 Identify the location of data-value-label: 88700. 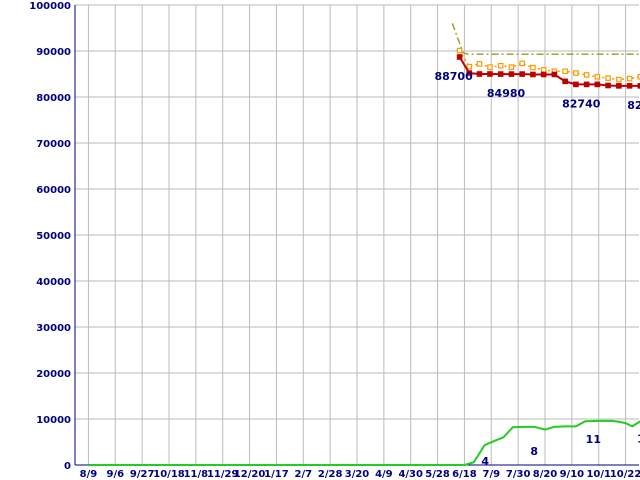
(453, 76).